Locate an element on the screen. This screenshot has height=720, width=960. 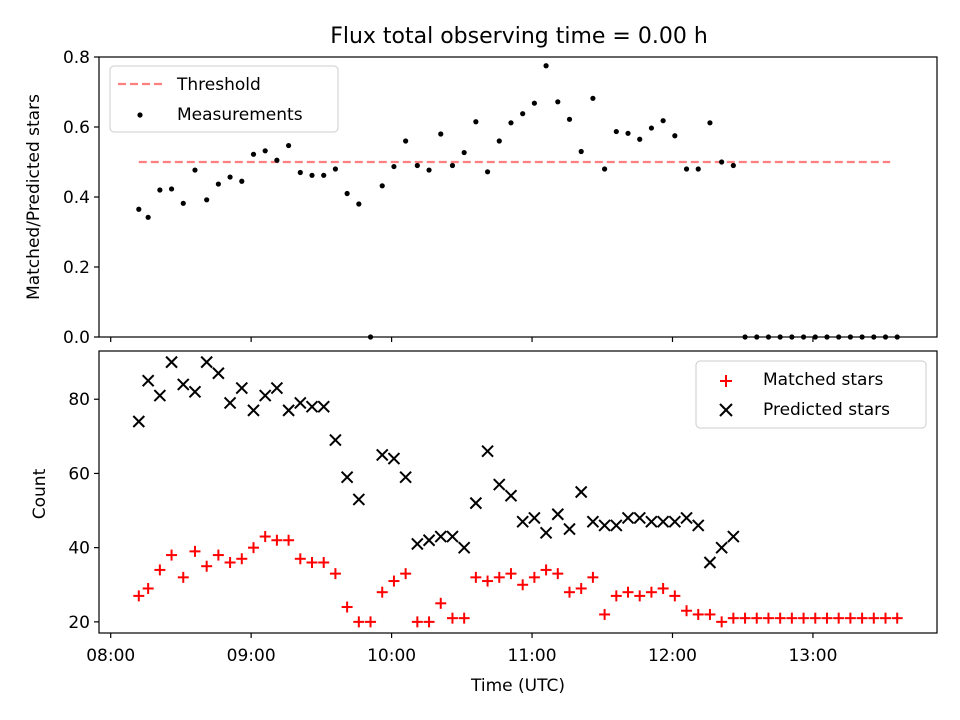
bottom-y-tick-label: 20 is located at coordinates (79, 623).